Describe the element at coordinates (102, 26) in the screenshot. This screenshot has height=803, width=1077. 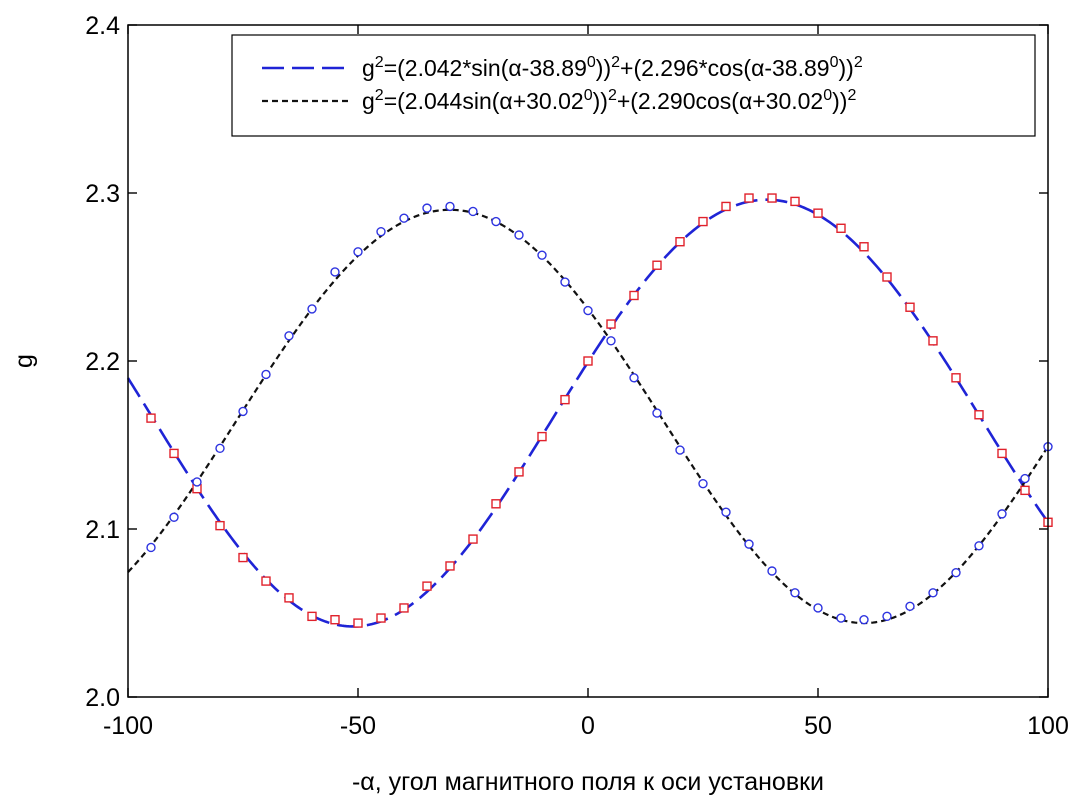
I see `y-tick-label: 2.4` at that location.